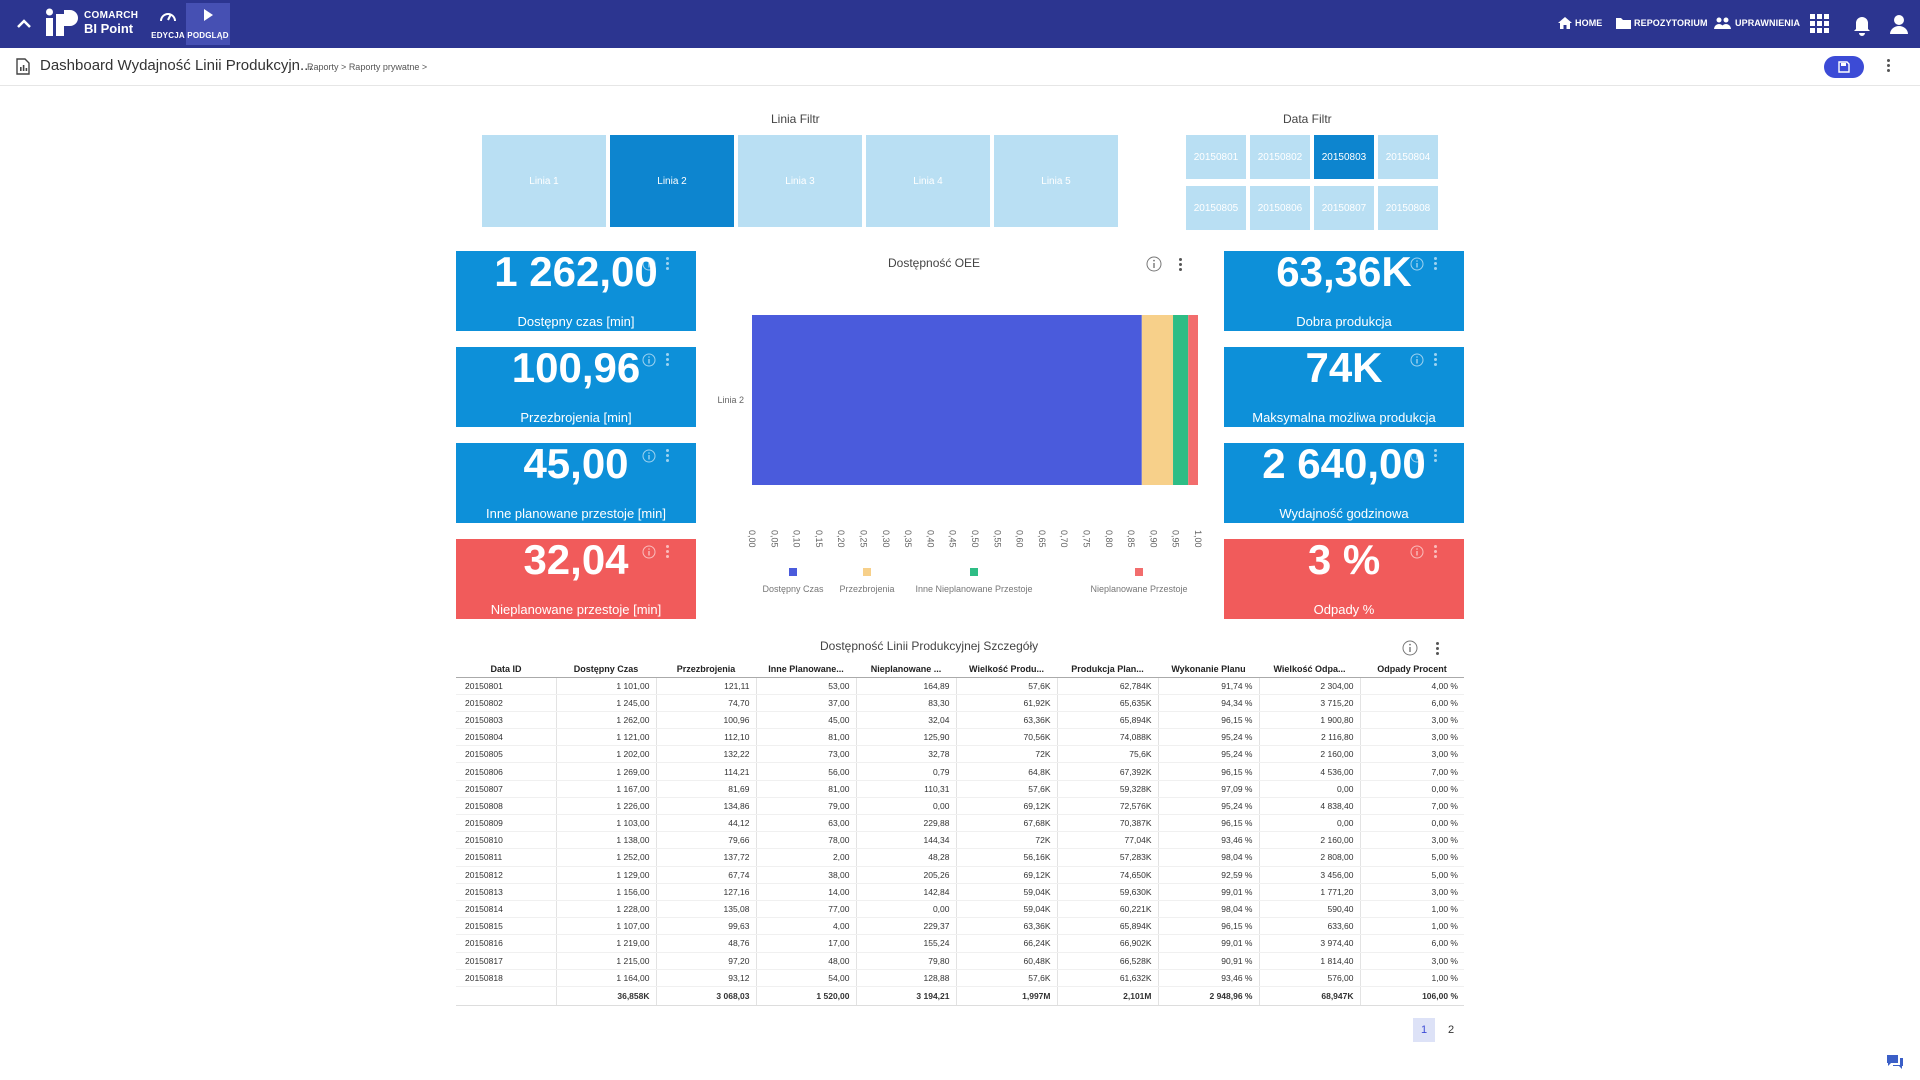  Describe the element at coordinates (706, 670) in the screenshot. I see `column-header: Przezbrojenia` at that location.